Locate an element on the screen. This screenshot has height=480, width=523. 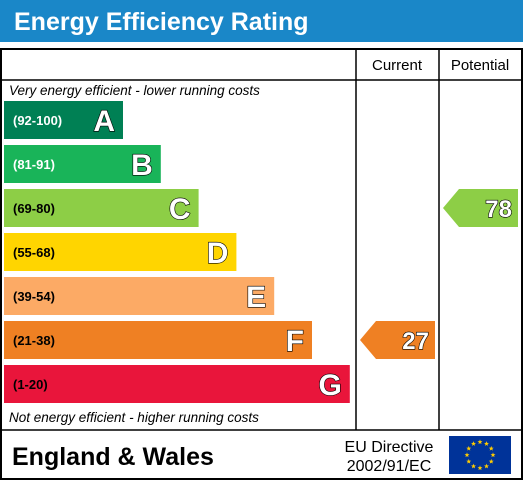
band-range-b: (81-91) is located at coordinates (34, 164).